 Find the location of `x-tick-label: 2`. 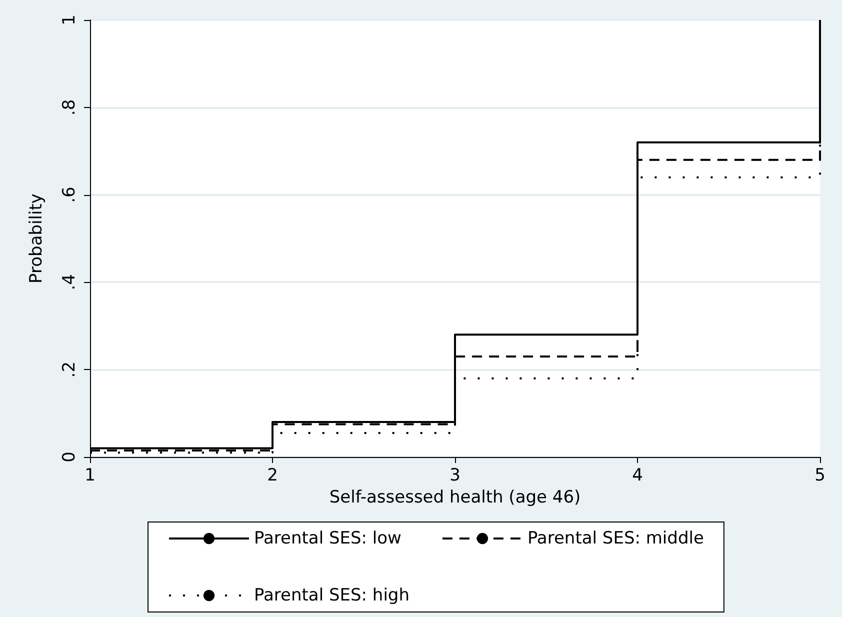

x-tick-label: 2 is located at coordinates (272, 476).